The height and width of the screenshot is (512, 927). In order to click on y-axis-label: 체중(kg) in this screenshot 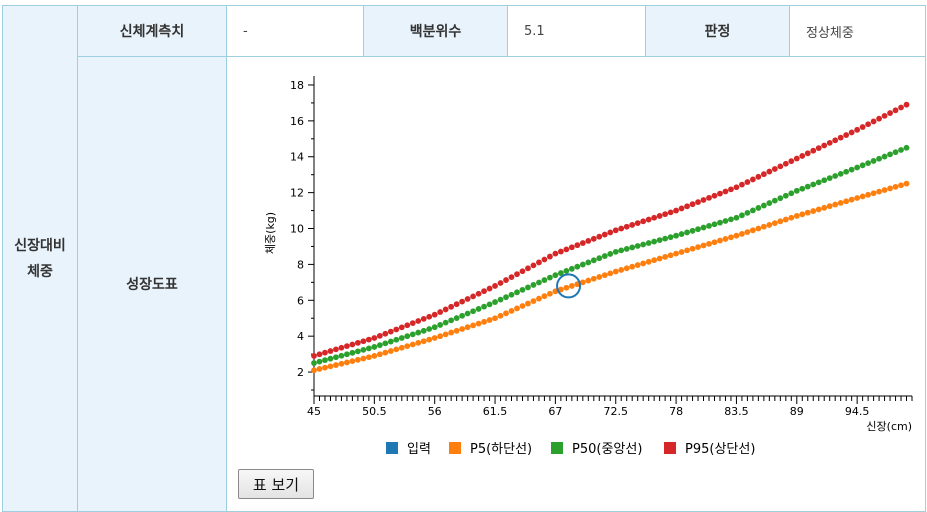, I will do `click(270, 233)`.